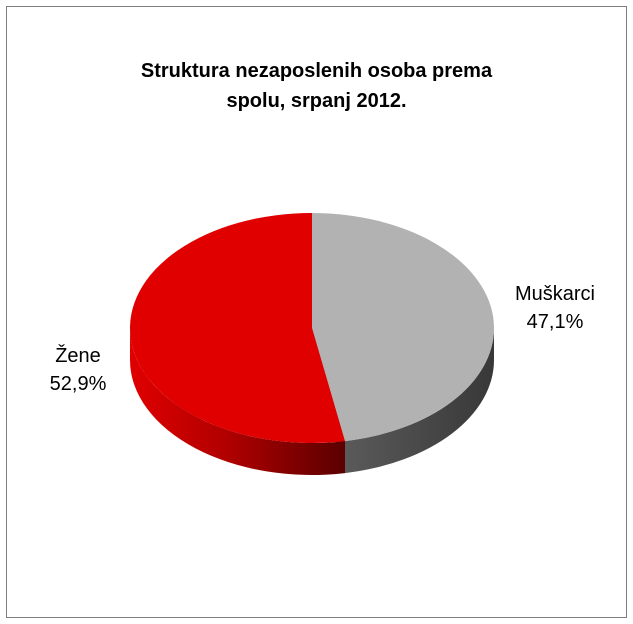  Describe the element at coordinates (78, 356) in the screenshot. I see `slice-label-zene: Žene` at that location.